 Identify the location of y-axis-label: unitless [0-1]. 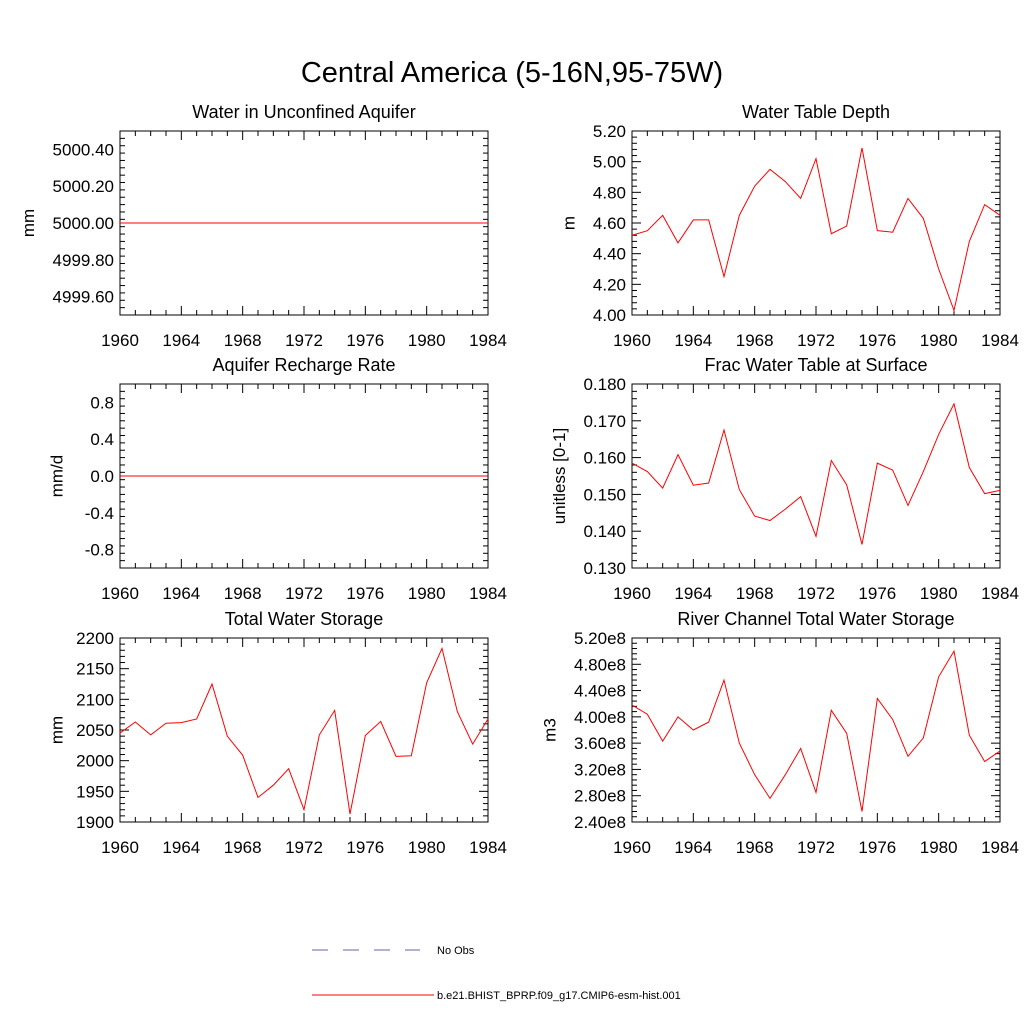
(559, 476).